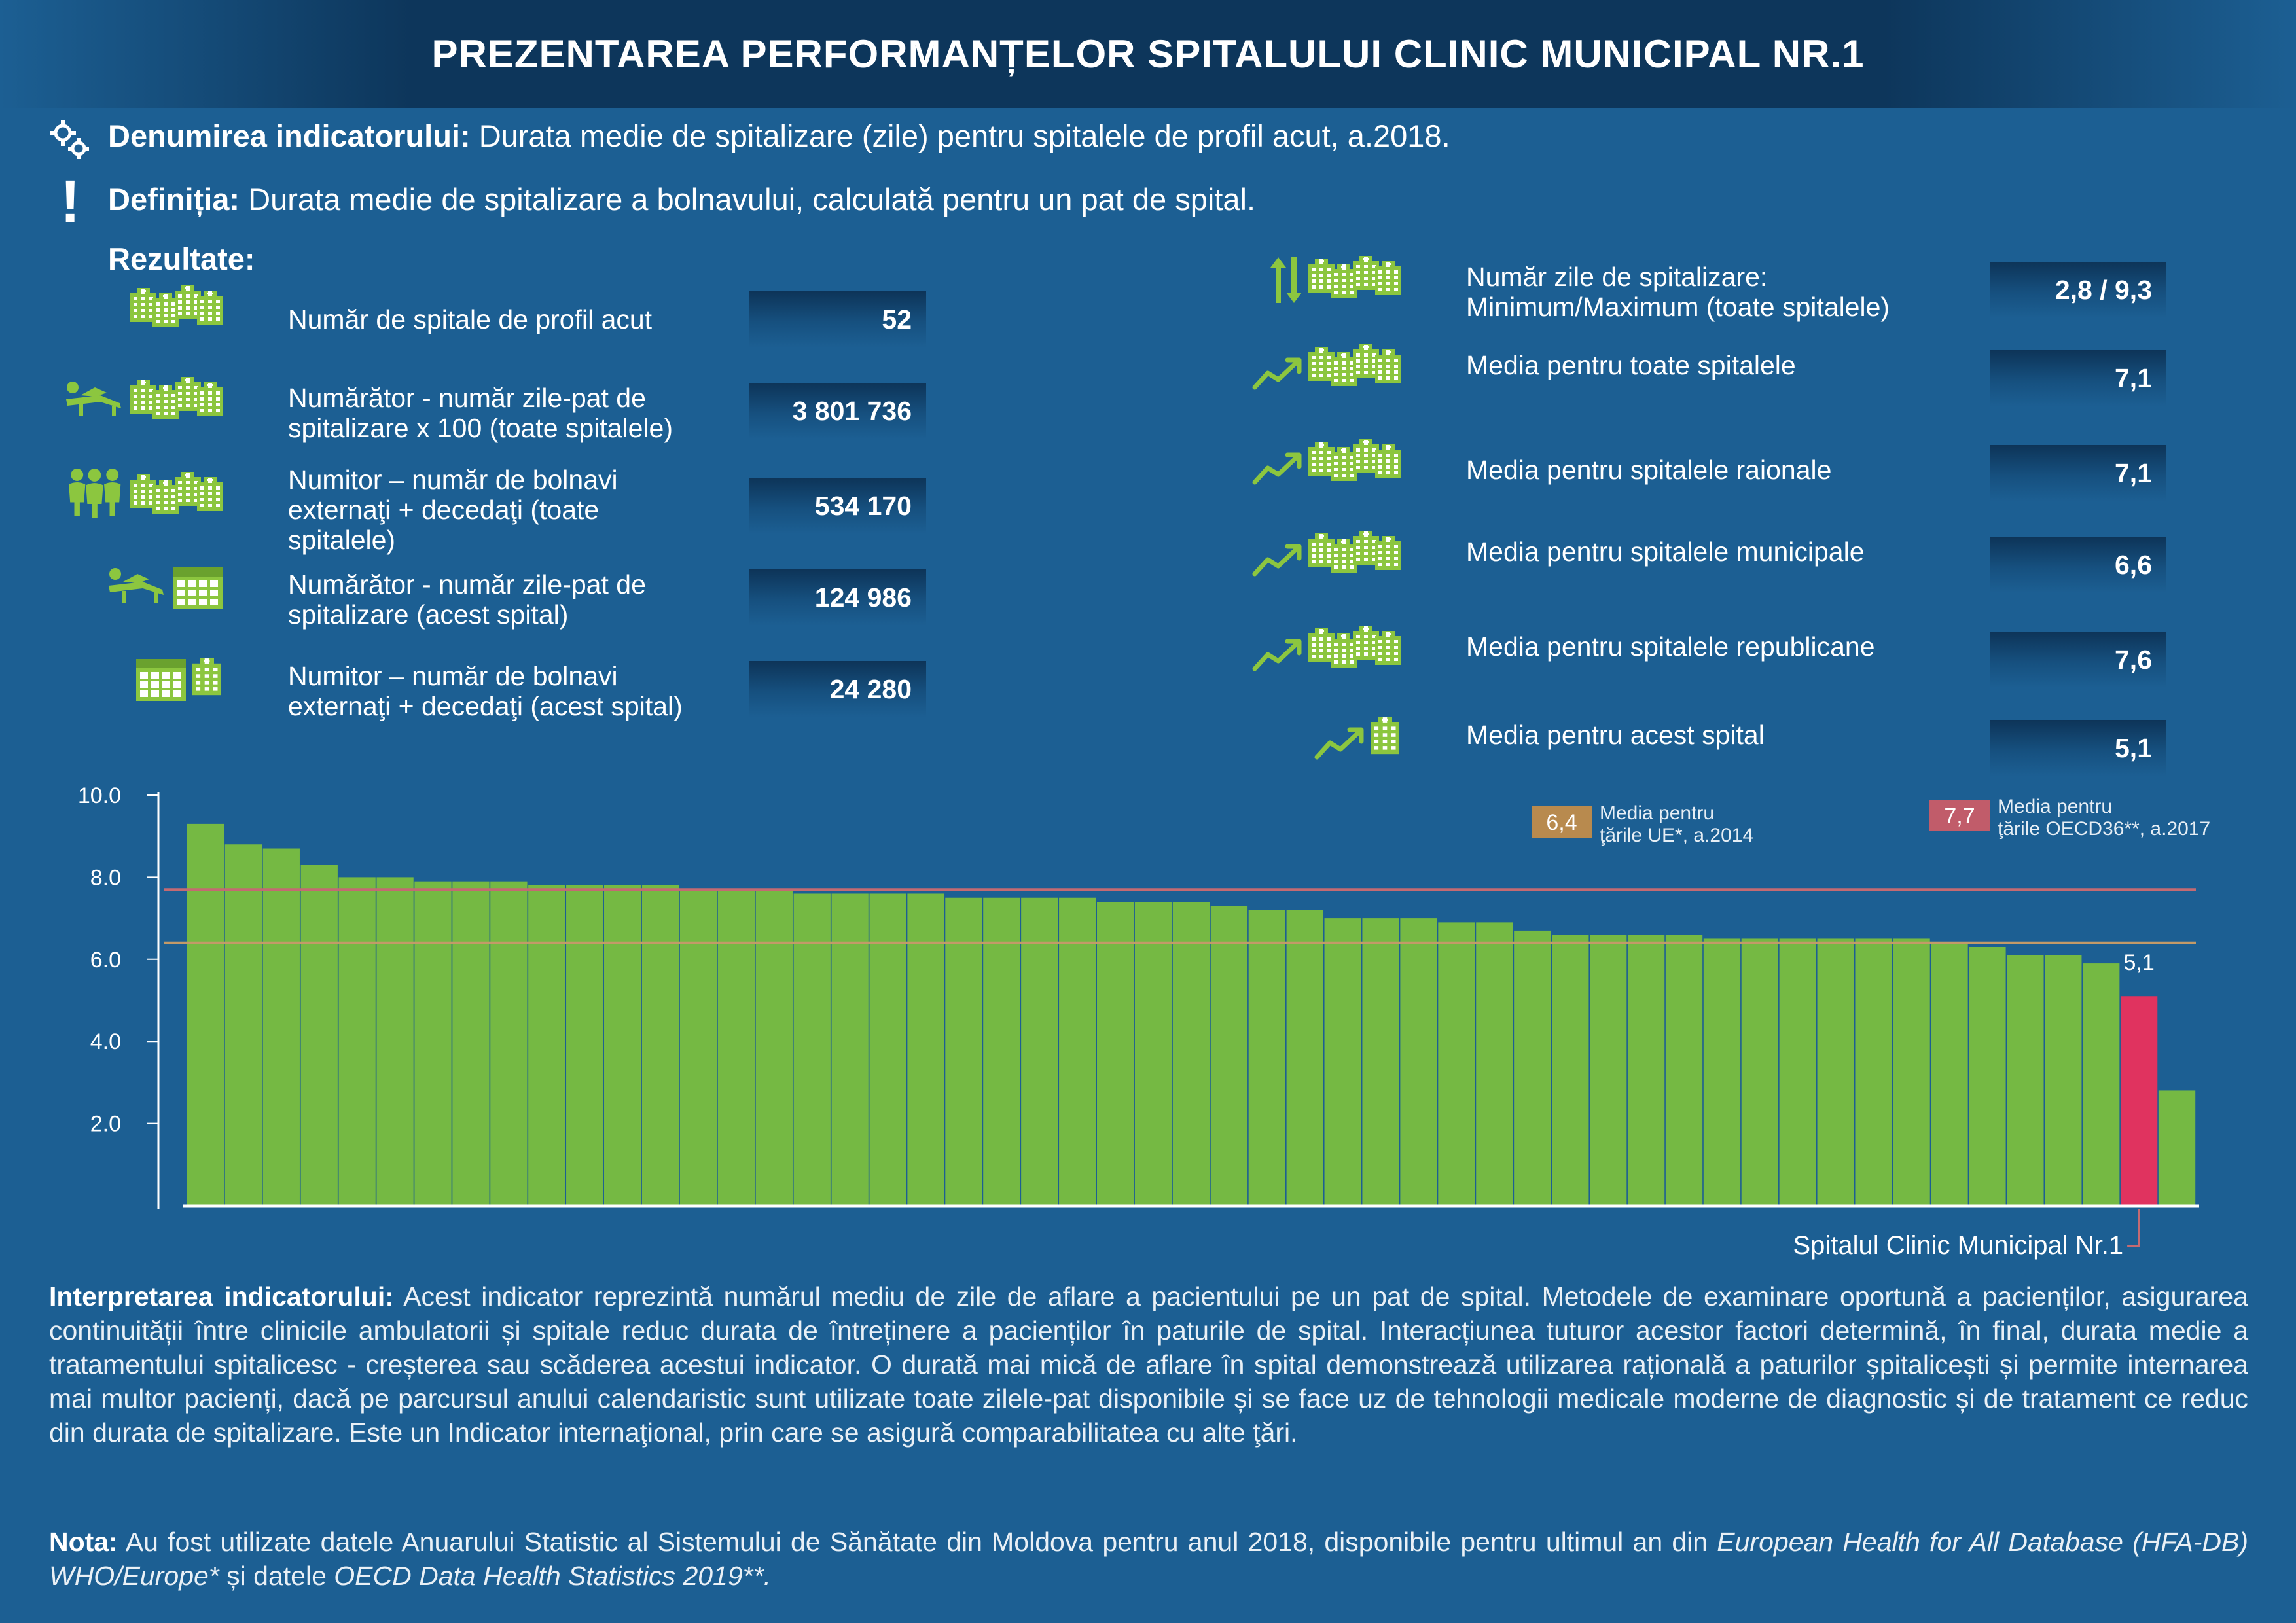 The width and height of the screenshot is (2296, 1623). What do you see at coordinates (2078, 565) in the screenshot?
I see `result-value: 6,6` at bounding box center [2078, 565].